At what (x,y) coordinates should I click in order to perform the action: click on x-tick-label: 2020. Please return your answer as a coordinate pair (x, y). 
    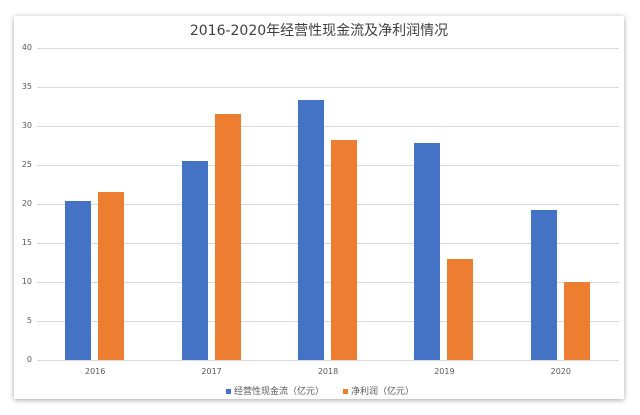
    Looking at the image, I should click on (560, 371).